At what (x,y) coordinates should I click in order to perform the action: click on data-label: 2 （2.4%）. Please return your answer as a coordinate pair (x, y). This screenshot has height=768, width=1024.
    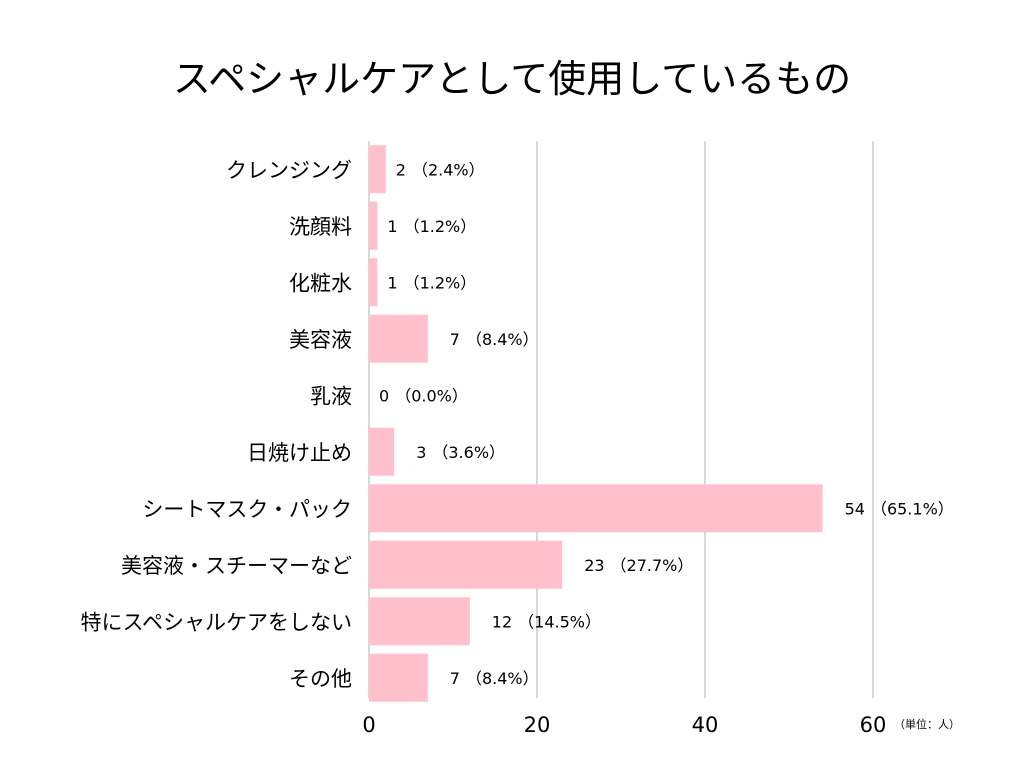
    Looking at the image, I should click on (440, 169).